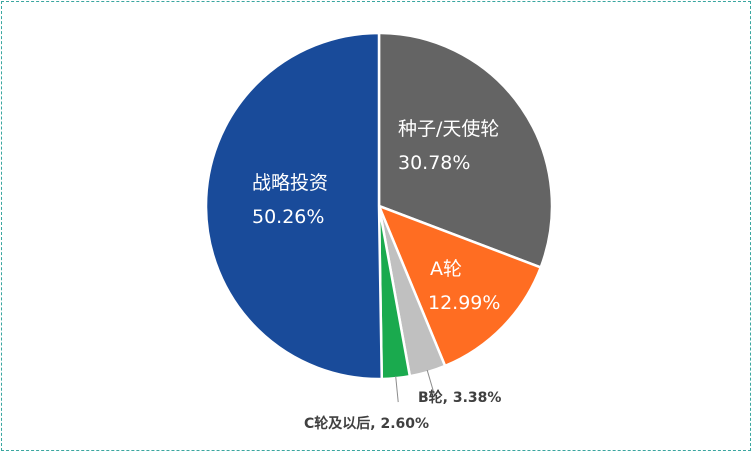  Describe the element at coordinates (434, 163) in the screenshot. I see `slice-label-value-seed: 30.78%` at that location.